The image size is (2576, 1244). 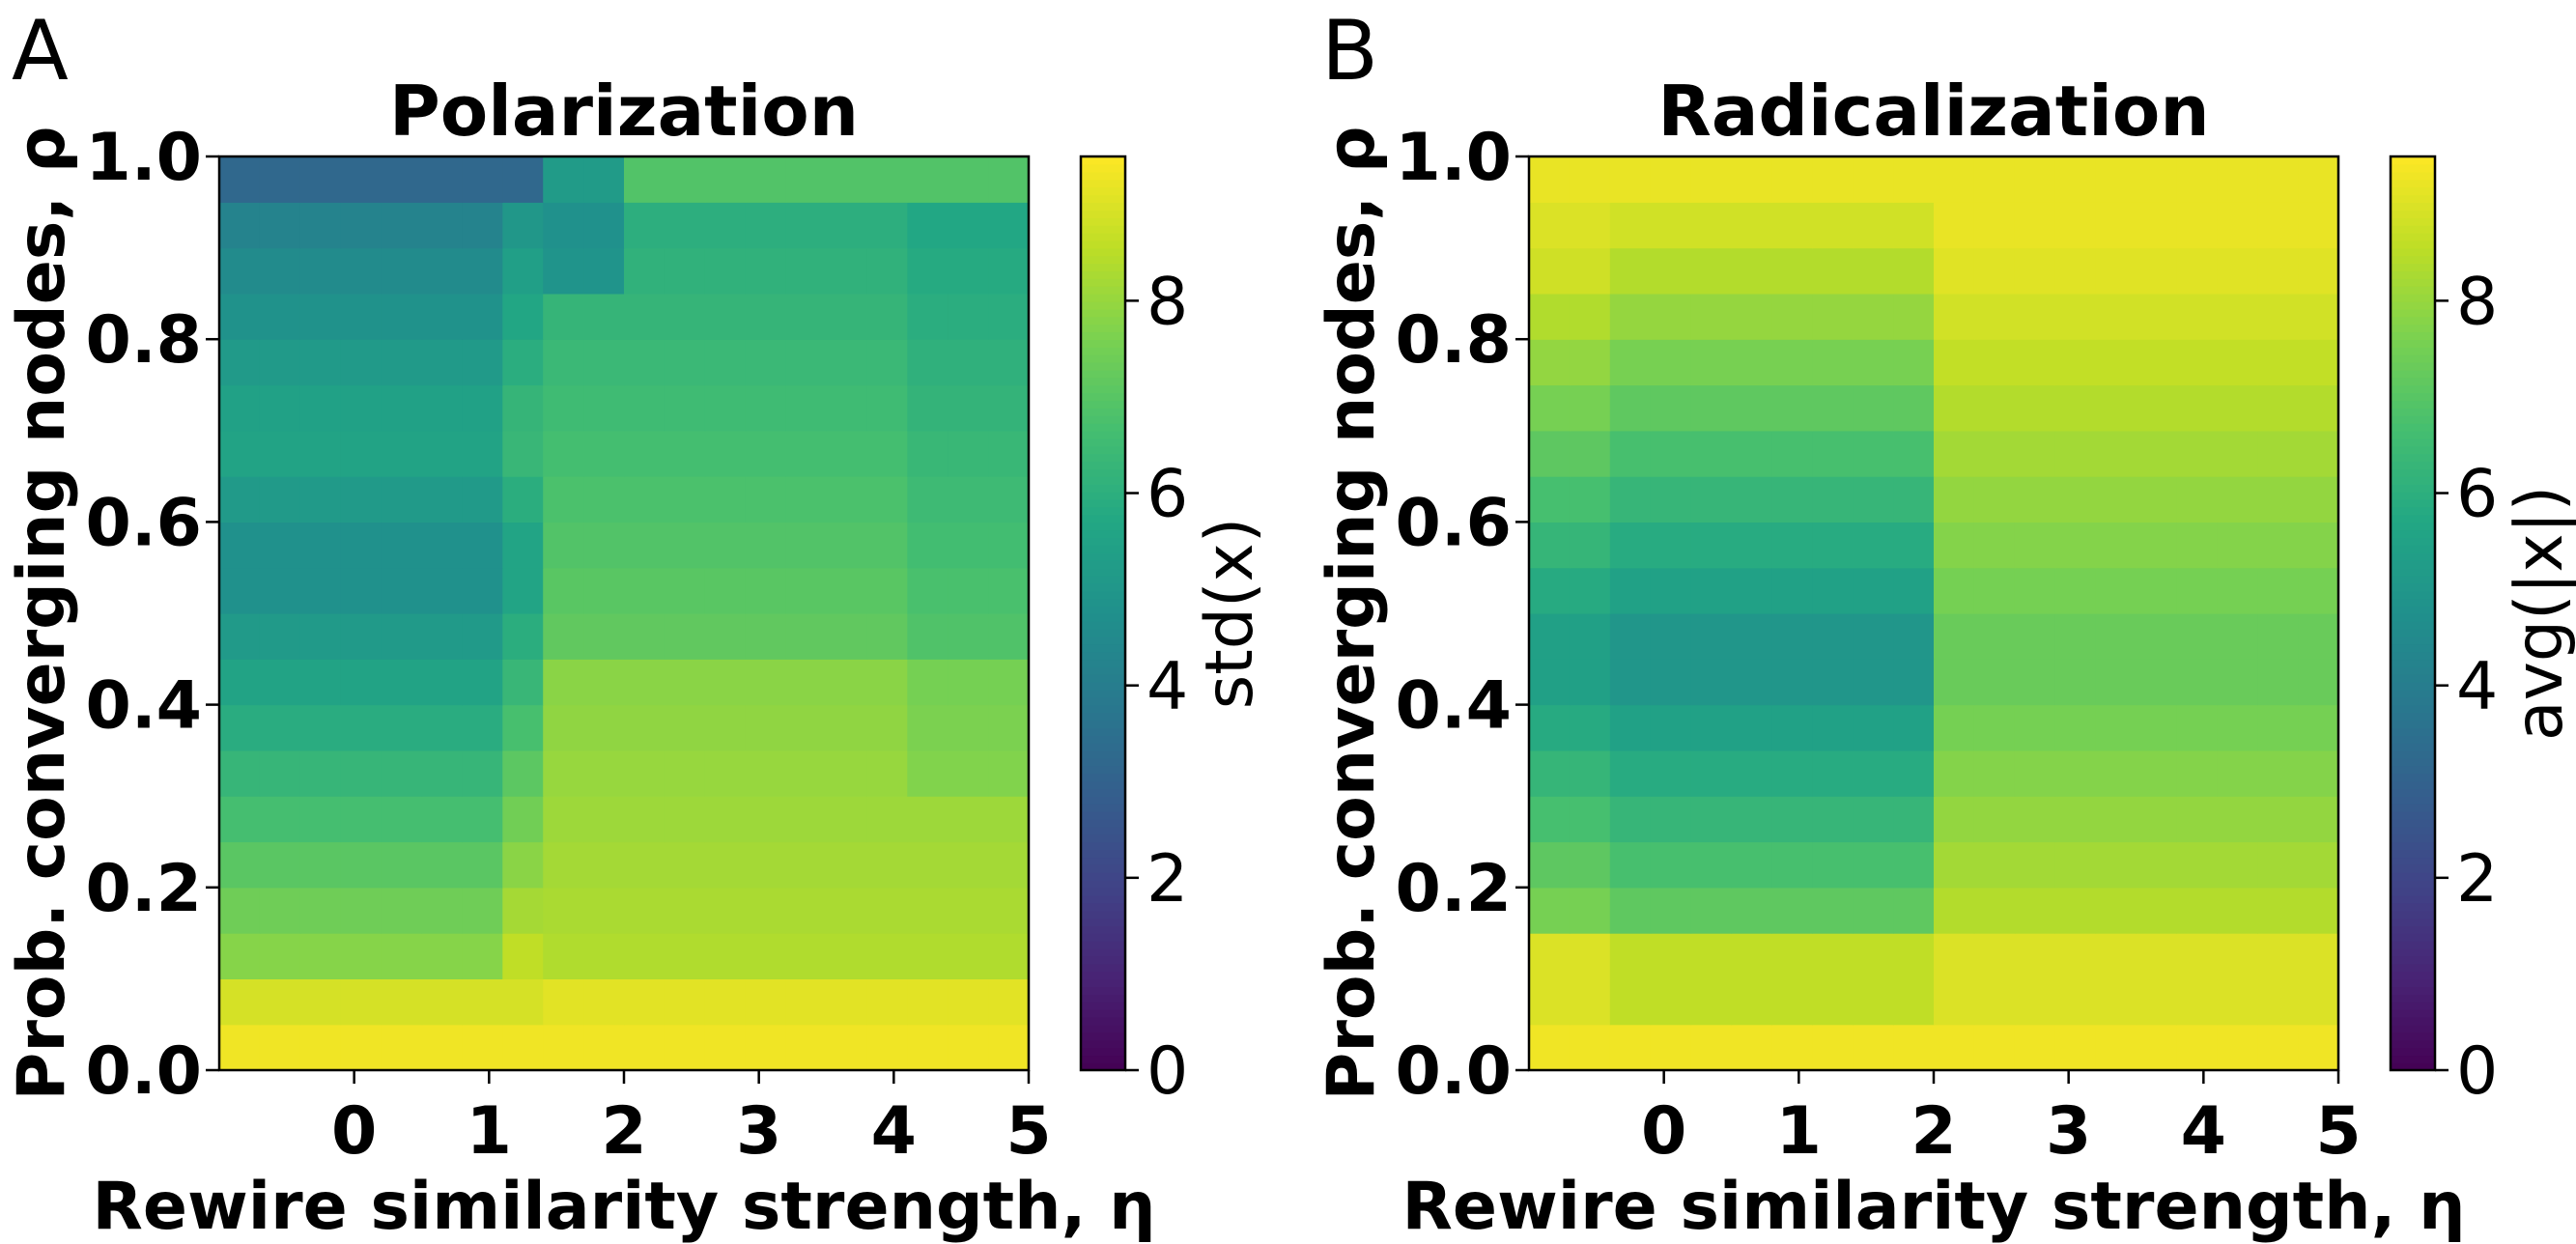 What do you see at coordinates (2338, 1131) in the screenshot?
I see `x-tick-label: 5` at bounding box center [2338, 1131].